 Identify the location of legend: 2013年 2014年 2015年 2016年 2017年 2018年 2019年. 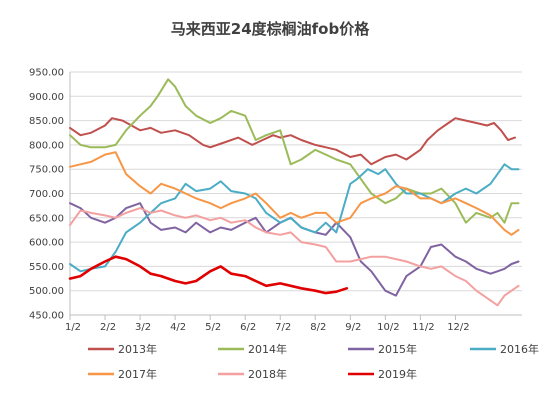
(313, 361).